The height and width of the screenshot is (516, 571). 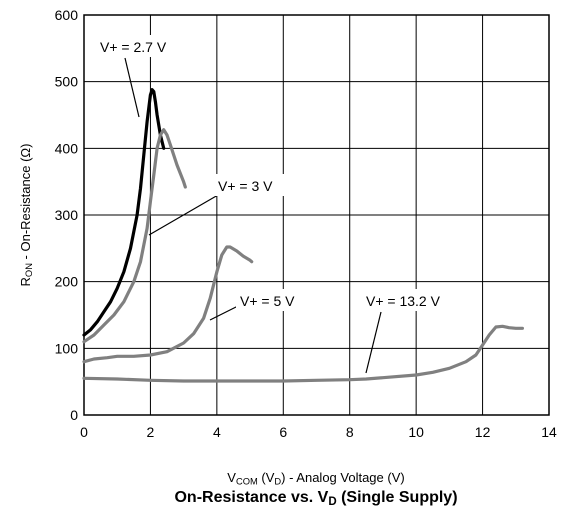 I want to click on x-tick-label: 12, so click(x=483, y=432).